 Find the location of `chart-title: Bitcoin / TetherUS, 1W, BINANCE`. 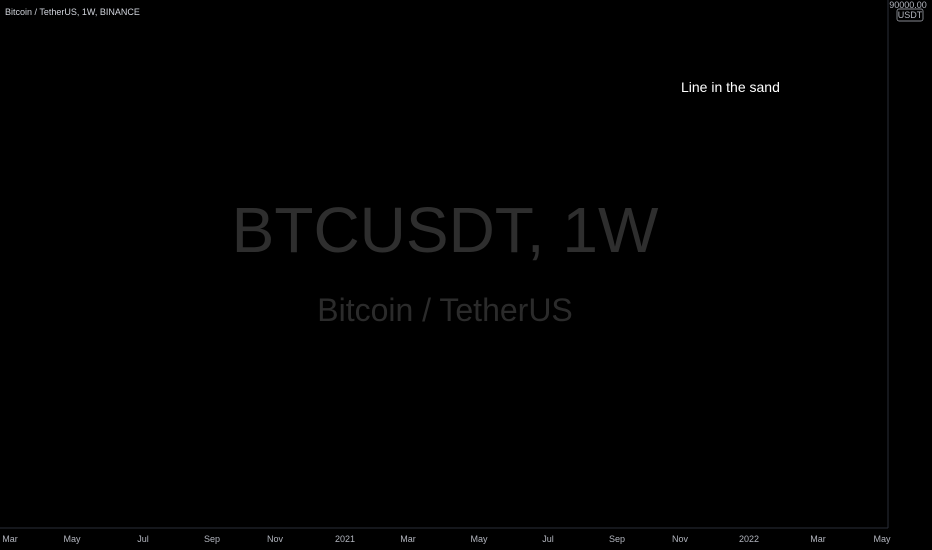

chart-title: Bitcoin / TetherUS, 1W, BINANCE is located at coordinates (72, 12).